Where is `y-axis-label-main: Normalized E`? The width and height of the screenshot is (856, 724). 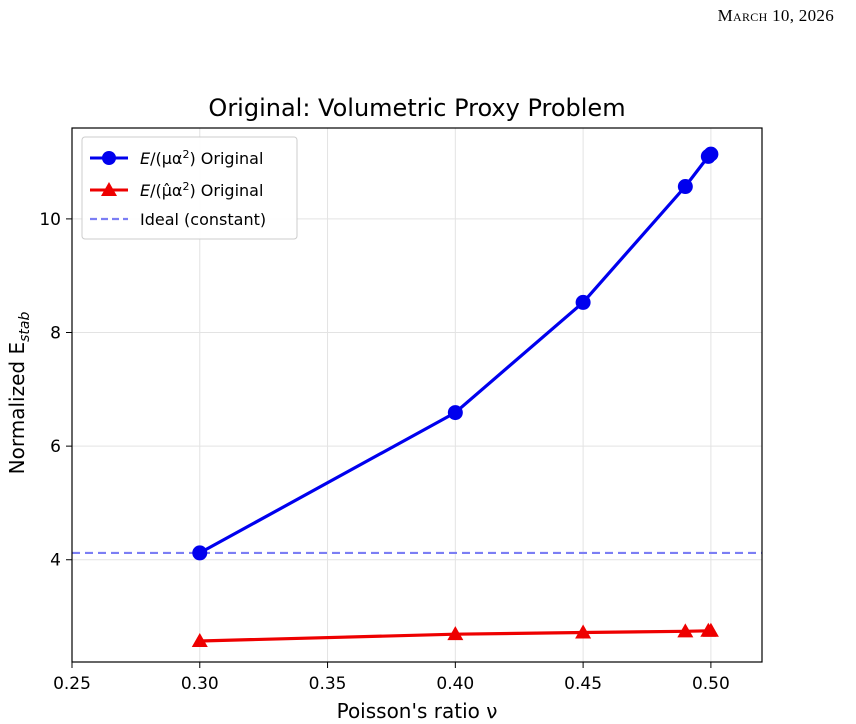
y-axis-label-main: Normalized E is located at coordinates (17, 408).